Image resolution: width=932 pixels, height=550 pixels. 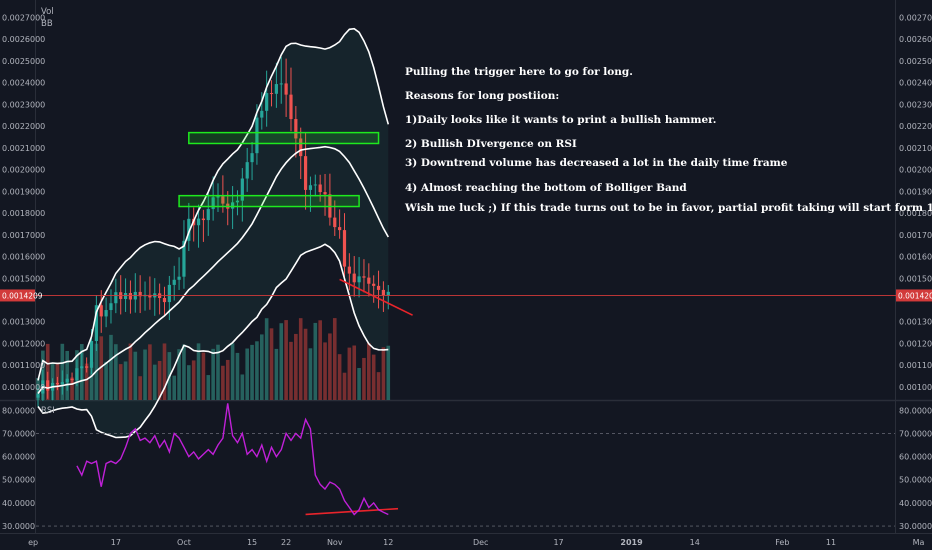 I want to click on x-tick-label: 12, so click(x=388, y=542).